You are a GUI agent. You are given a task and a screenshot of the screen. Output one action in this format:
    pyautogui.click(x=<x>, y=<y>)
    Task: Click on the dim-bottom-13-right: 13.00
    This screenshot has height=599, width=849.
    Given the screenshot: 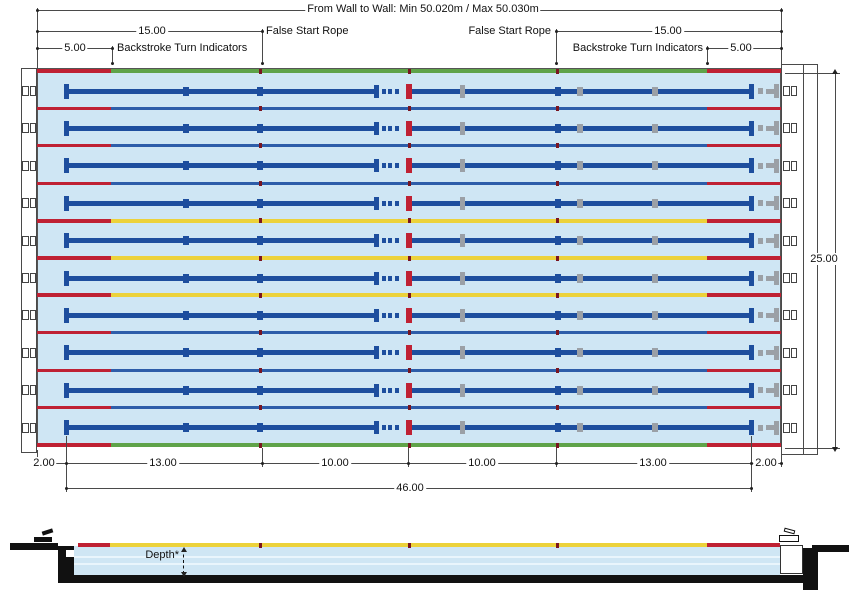 What is the action you would take?
    pyautogui.click(x=653, y=463)
    